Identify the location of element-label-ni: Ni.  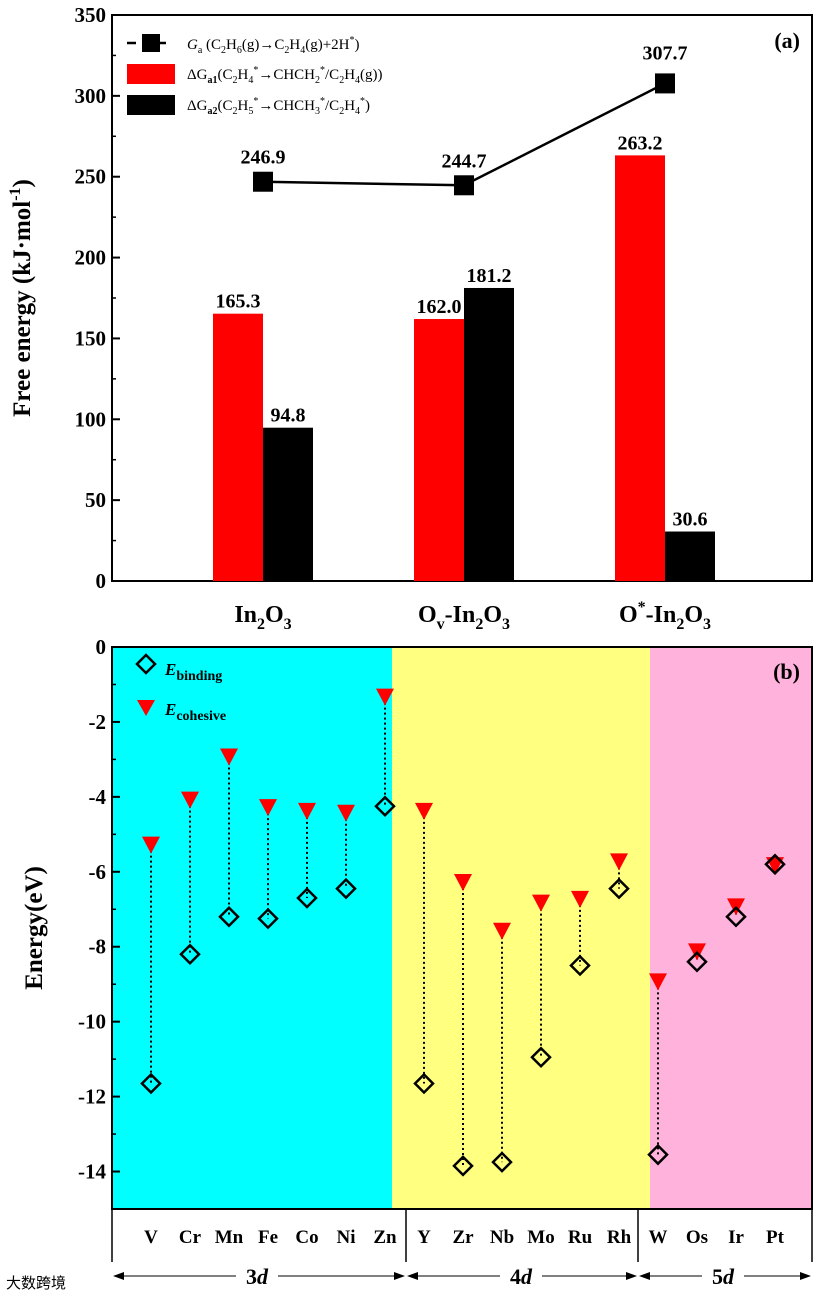
(346, 1237).